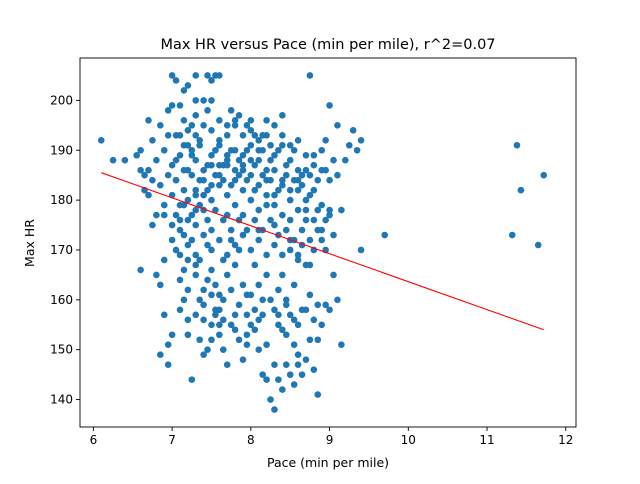 This screenshot has width=640, height=484. I want to click on x-tick-label: 12, so click(565, 440).